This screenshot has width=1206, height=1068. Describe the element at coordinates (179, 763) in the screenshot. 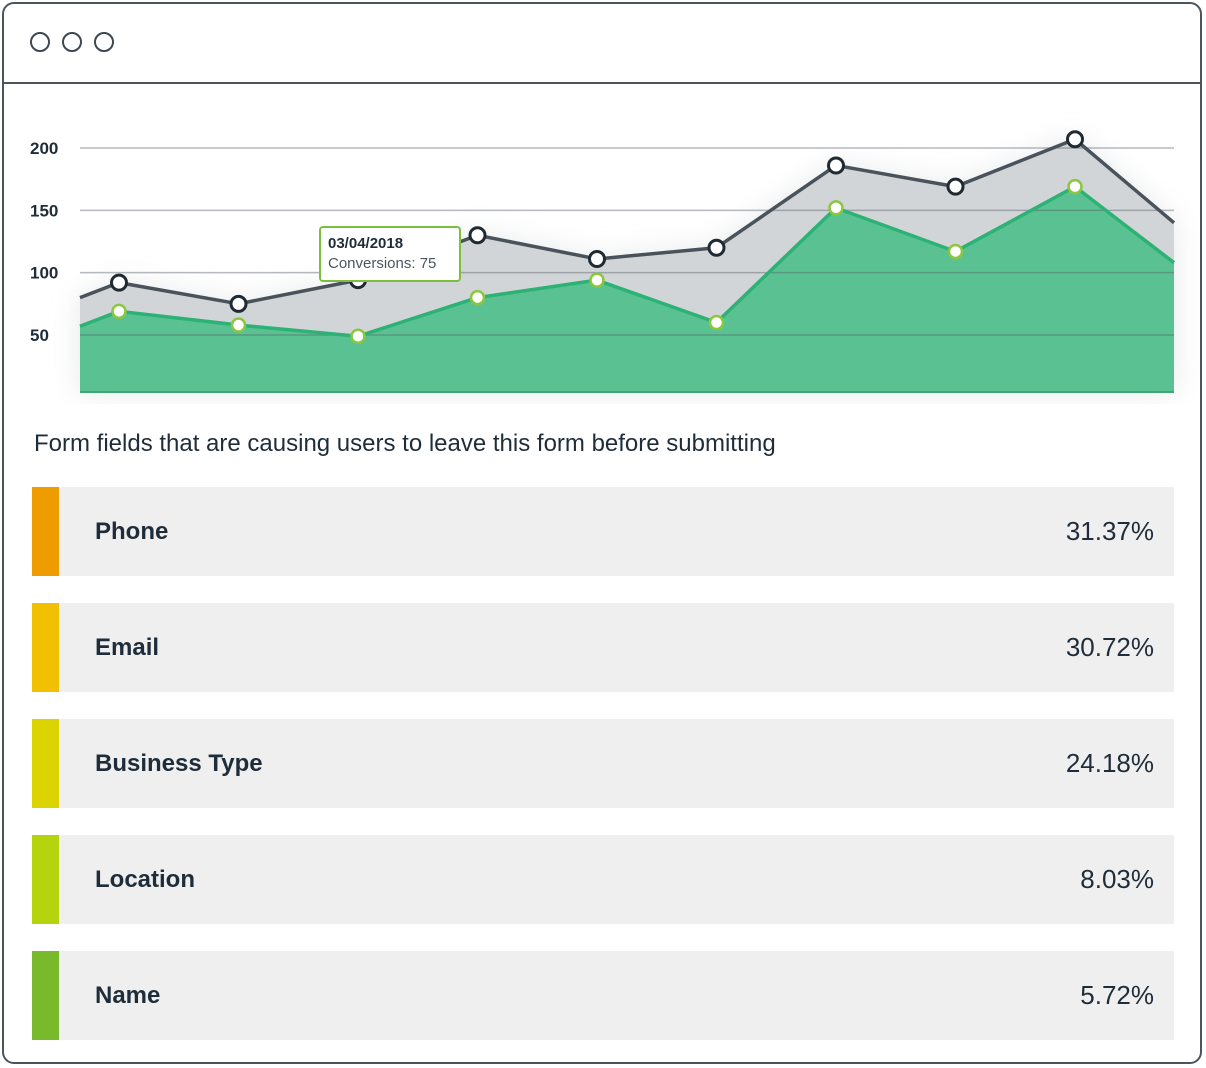

I see `field-label: Business Type` at that location.